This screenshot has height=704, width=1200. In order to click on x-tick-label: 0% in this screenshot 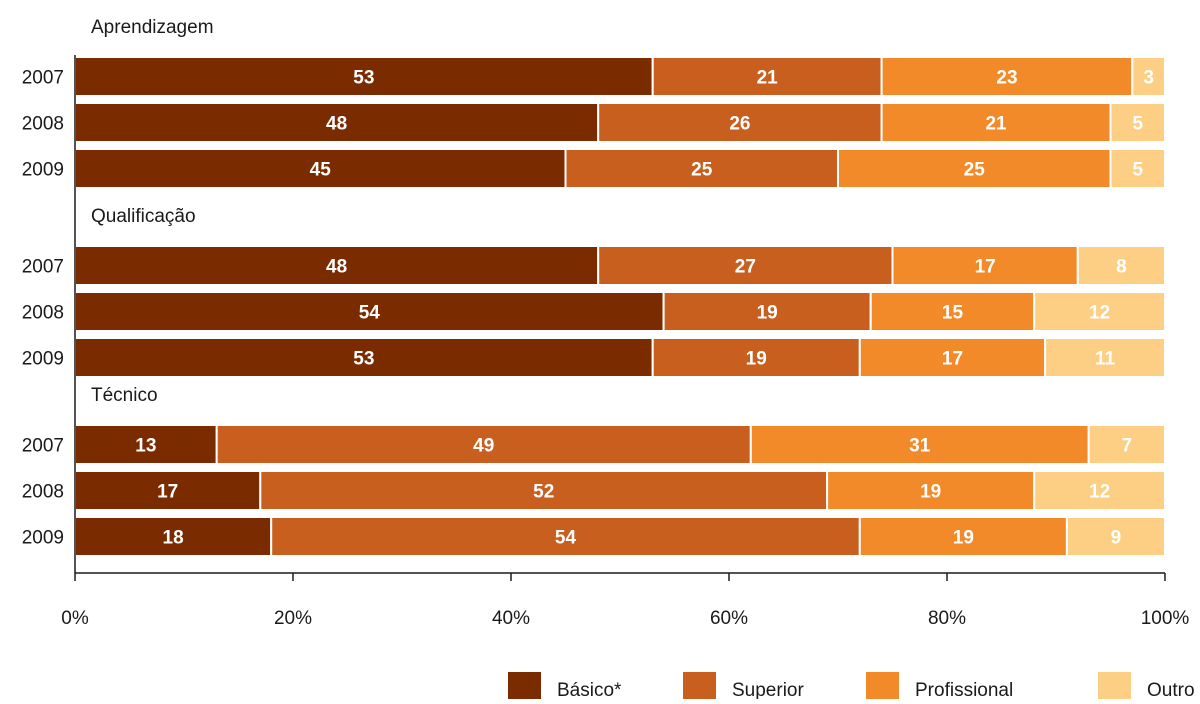, I will do `click(75, 618)`.